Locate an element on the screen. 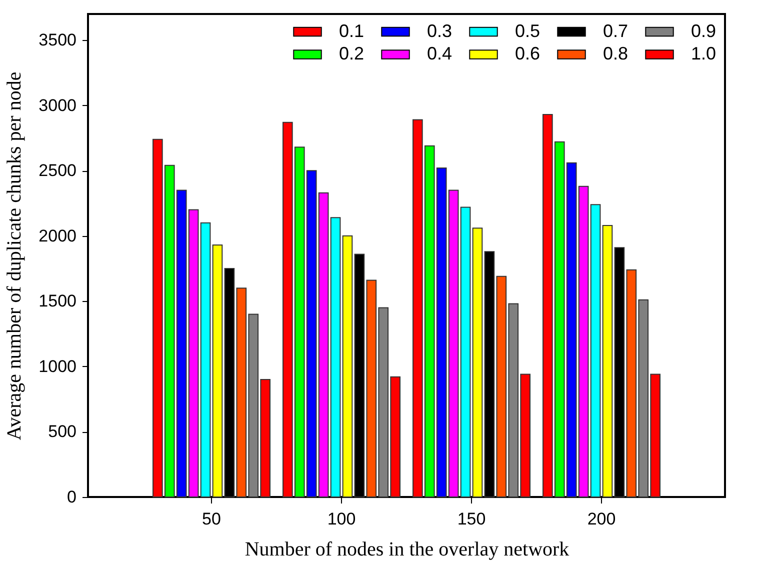 The height and width of the screenshot is (568, 767). y-tick-label: 3000 is located at coordinates (57, 105).